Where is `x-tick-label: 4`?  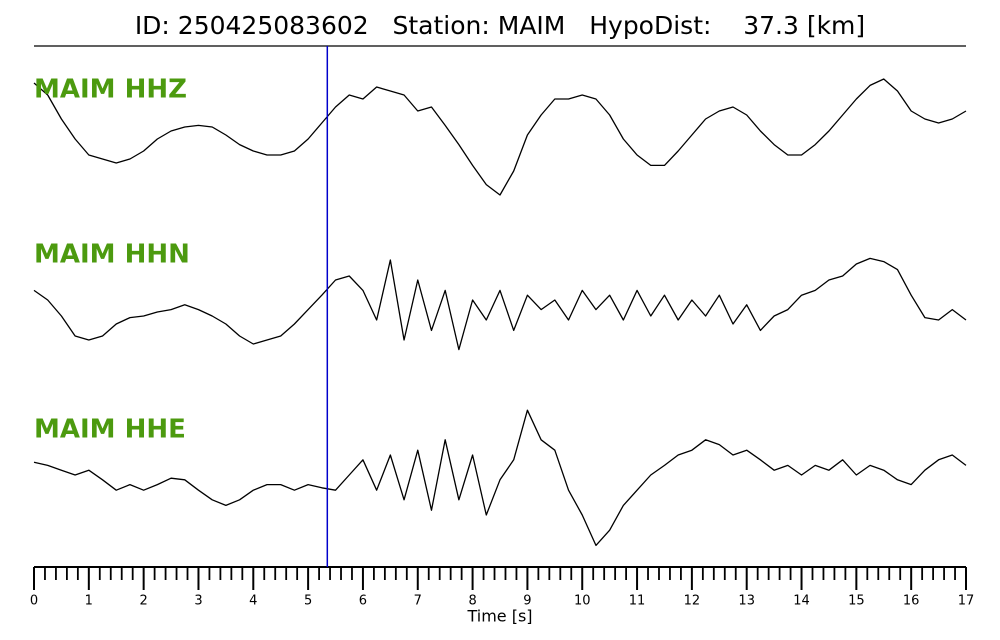 x-tick-label: 4 is located at coordinates (253, 601).